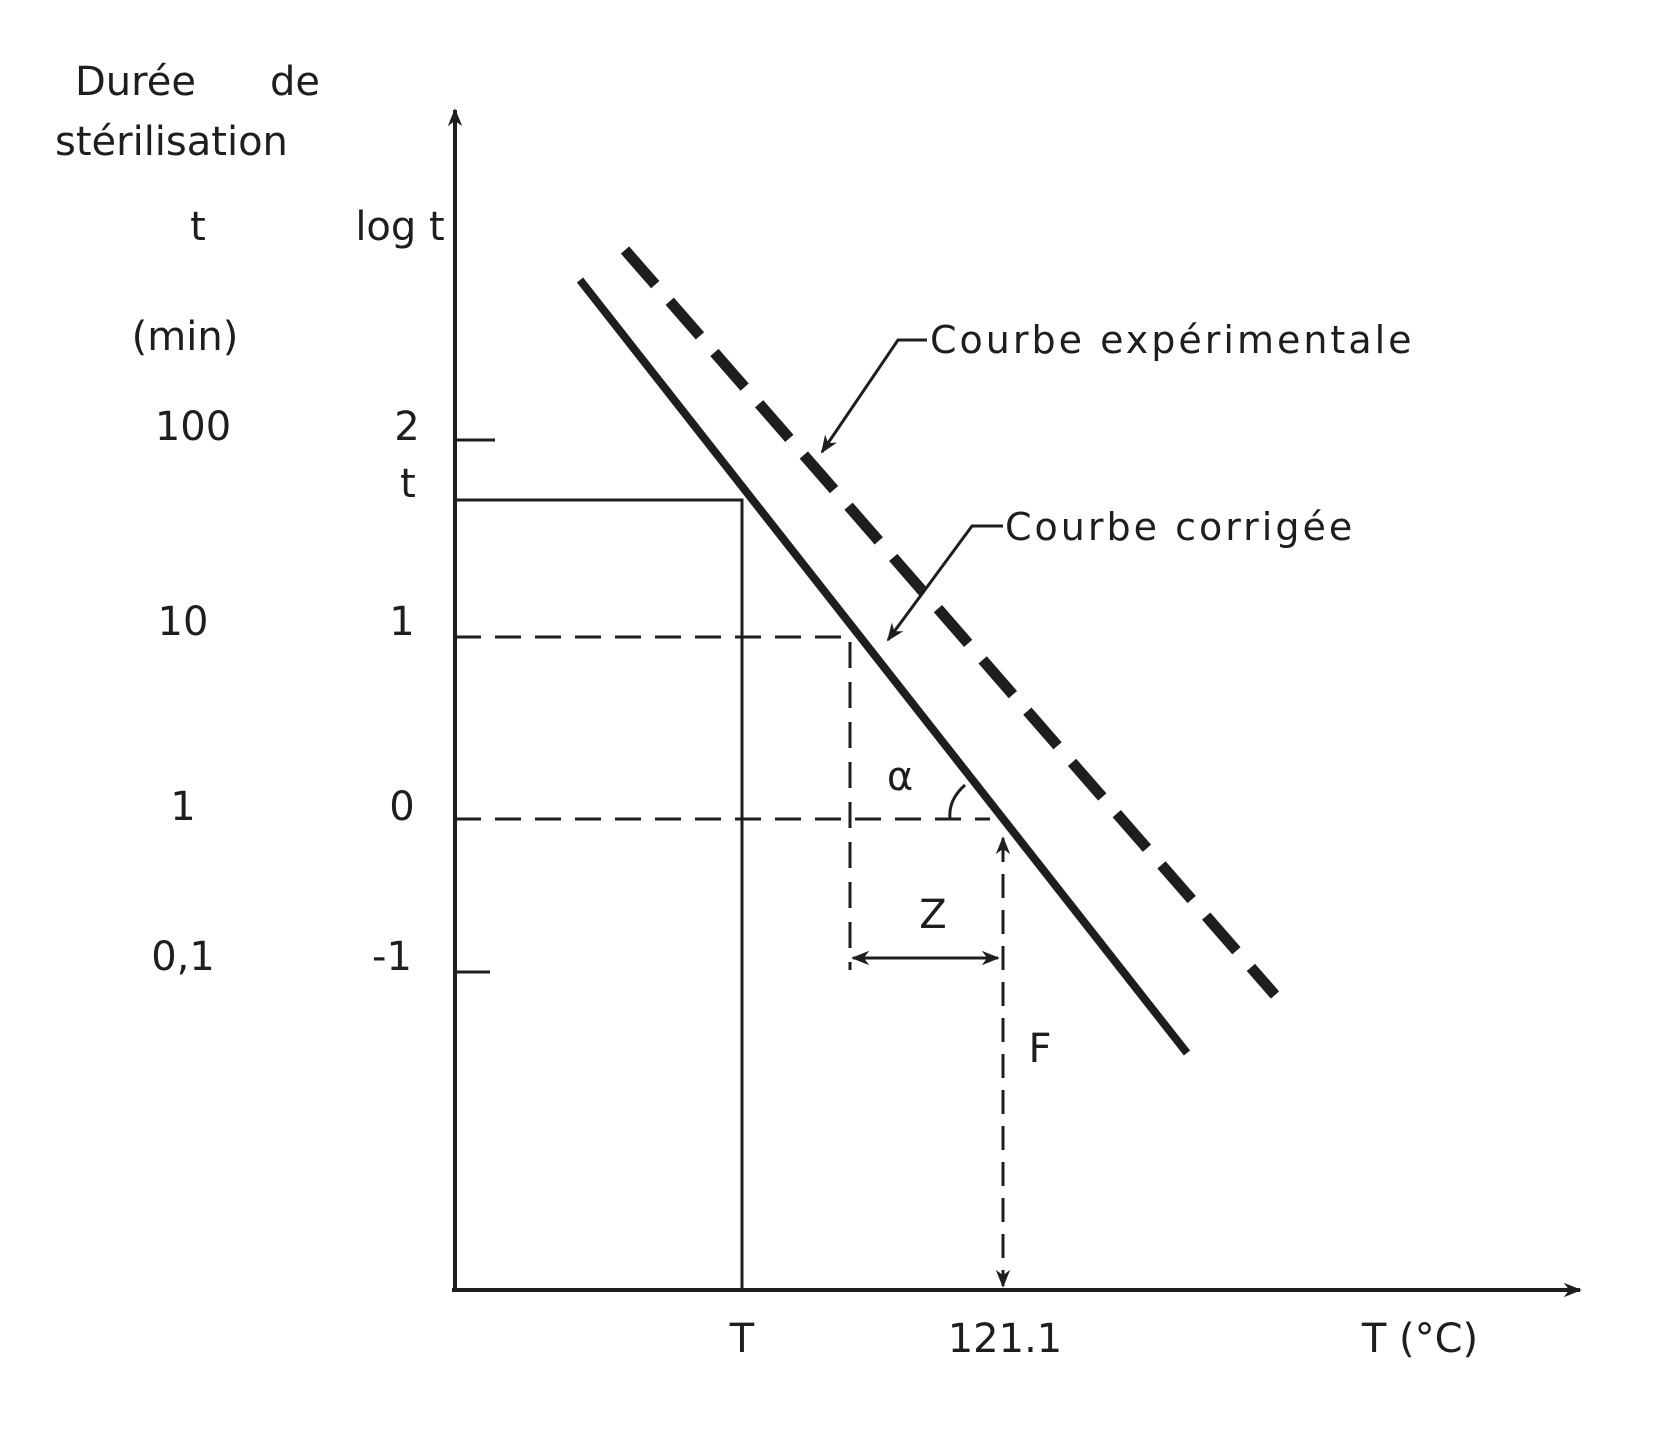 The width and height of the screenshot is (1674, 1437). I want to click on x-axis-unit-label: T (°C), so click(1419, 1339).